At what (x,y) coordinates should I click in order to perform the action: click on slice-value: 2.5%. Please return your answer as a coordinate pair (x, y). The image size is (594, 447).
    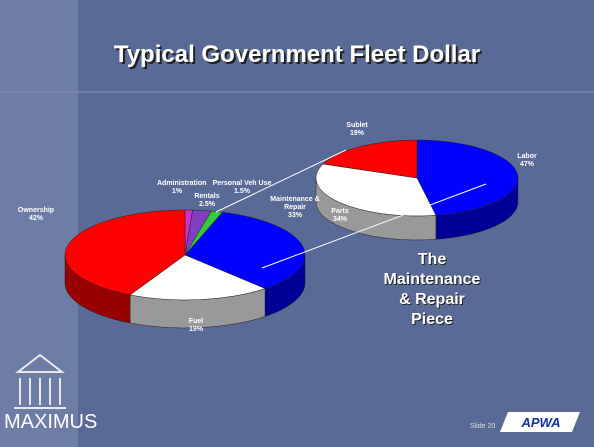
    Looking at the image, I should click on (207, 204).